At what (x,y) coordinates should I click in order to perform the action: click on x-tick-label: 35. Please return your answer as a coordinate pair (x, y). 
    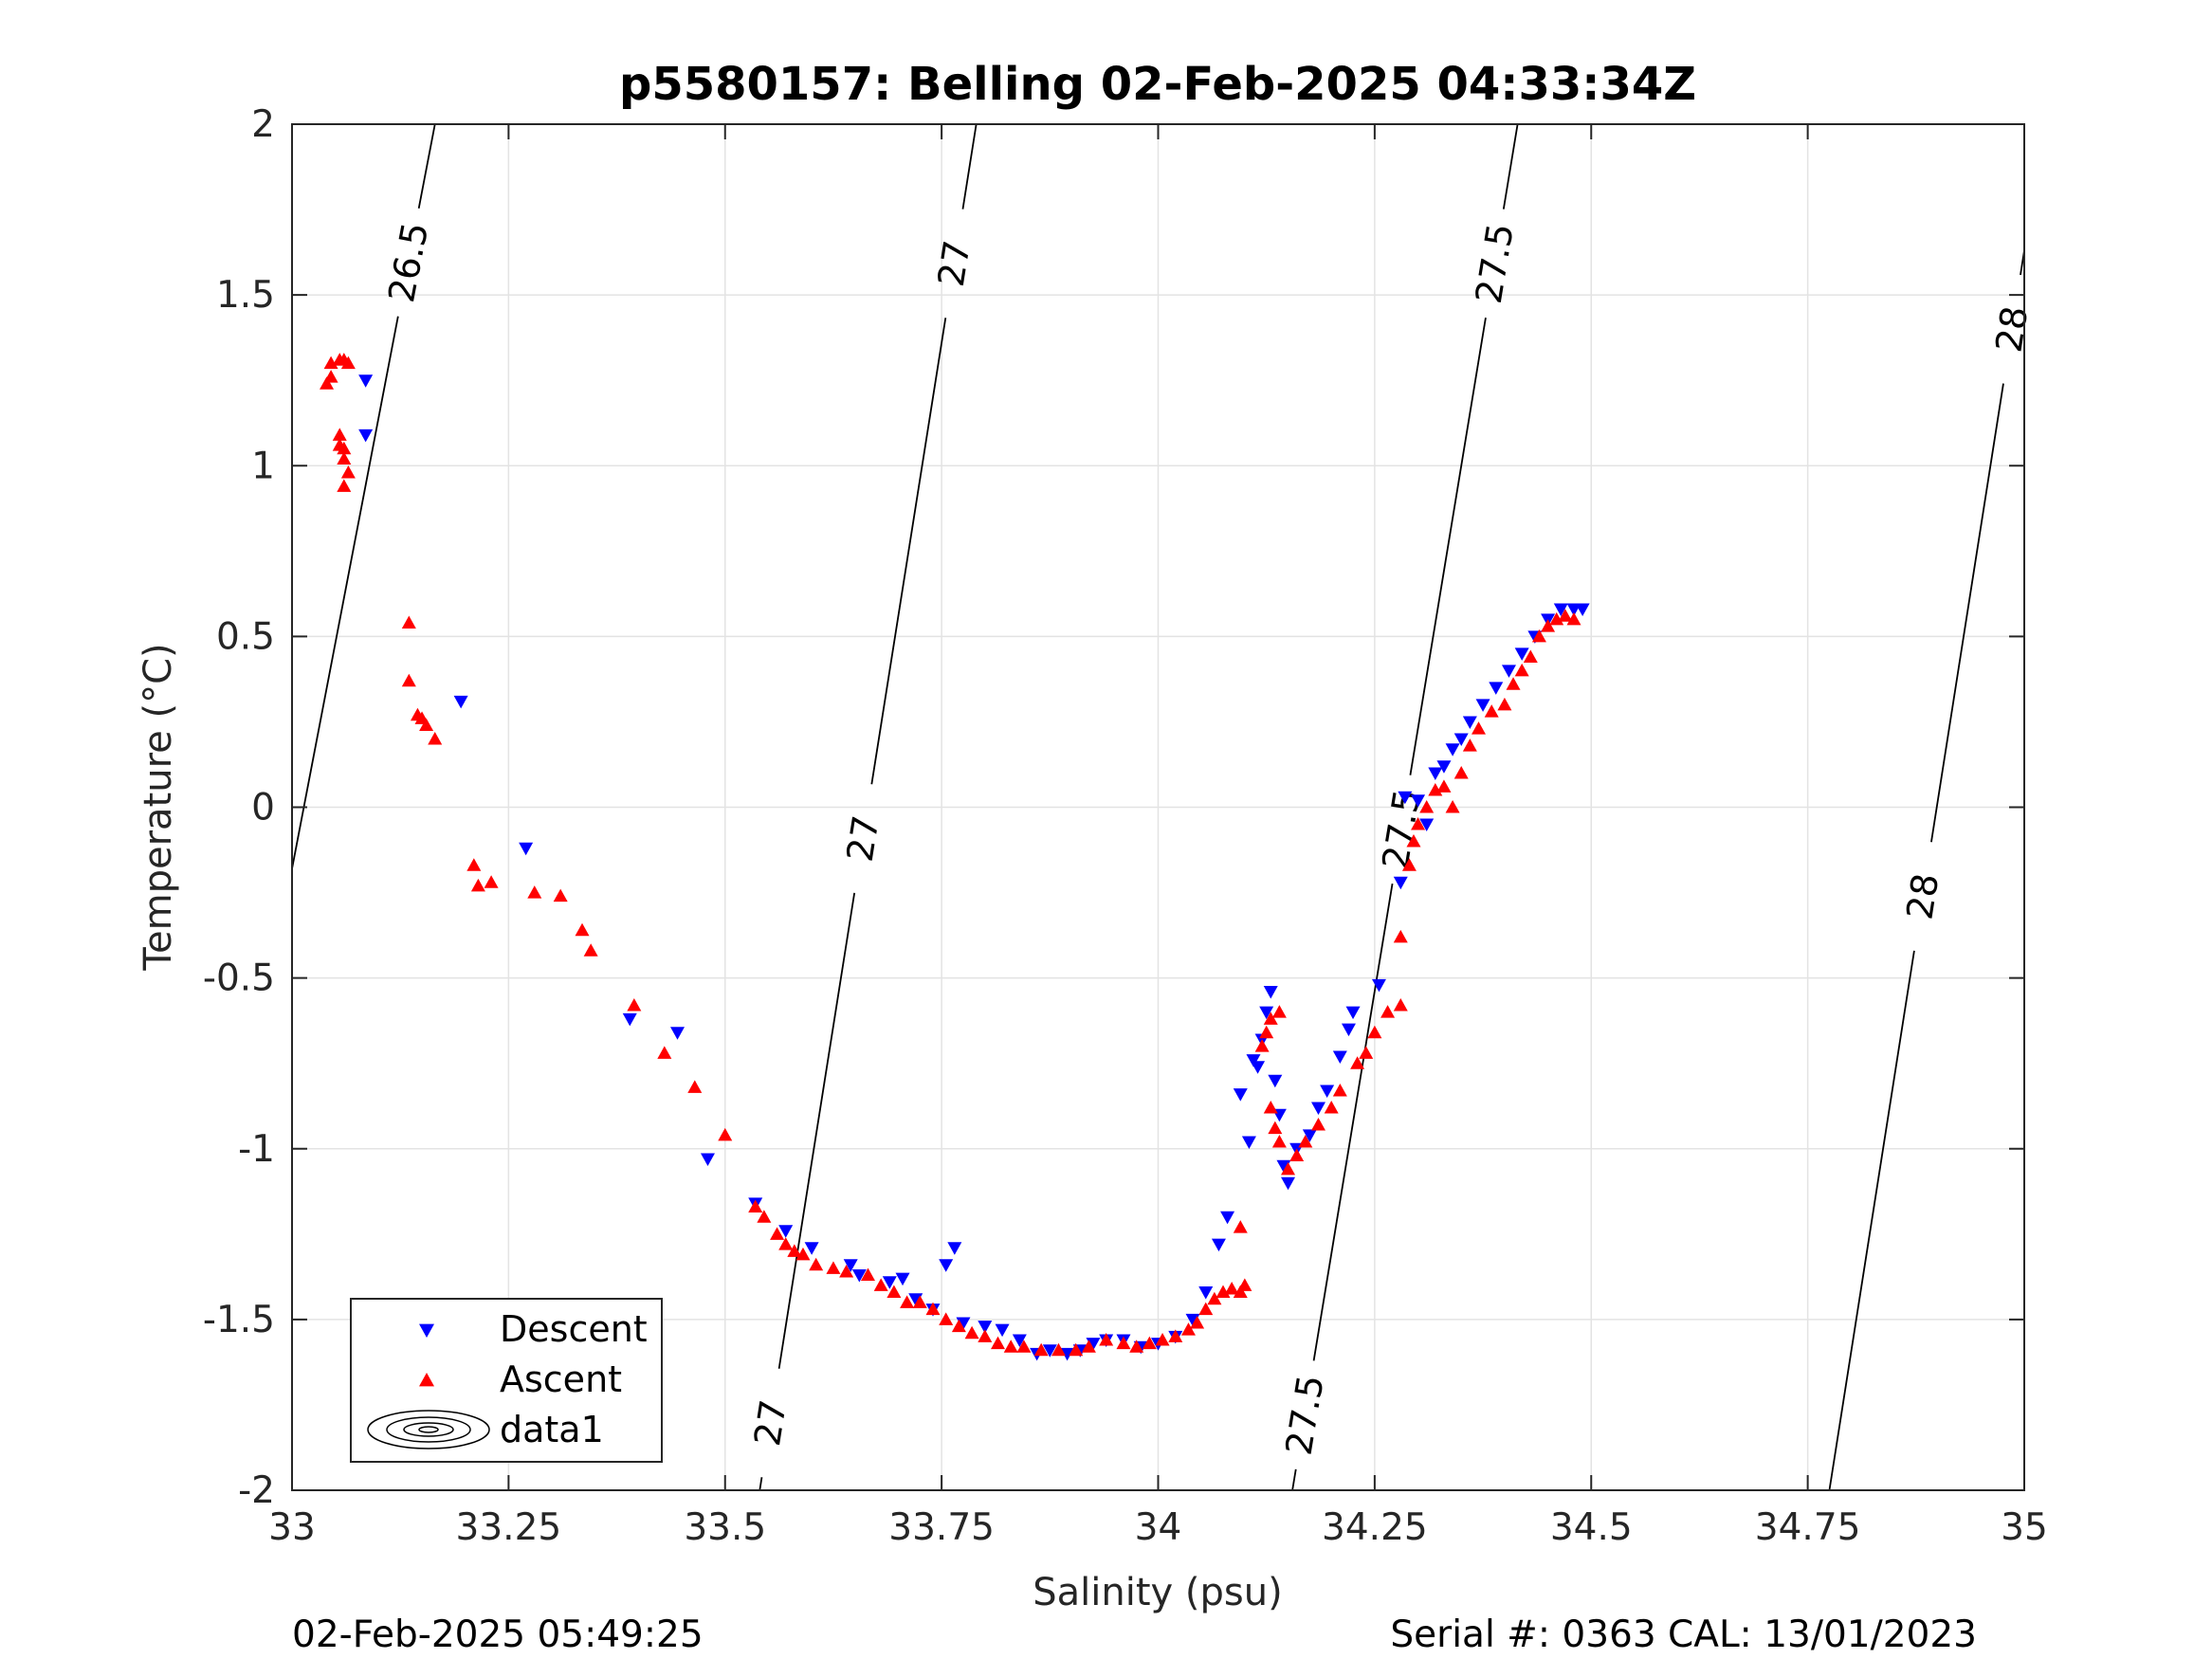
    Looking at the image, I should click on (2024, 1527).